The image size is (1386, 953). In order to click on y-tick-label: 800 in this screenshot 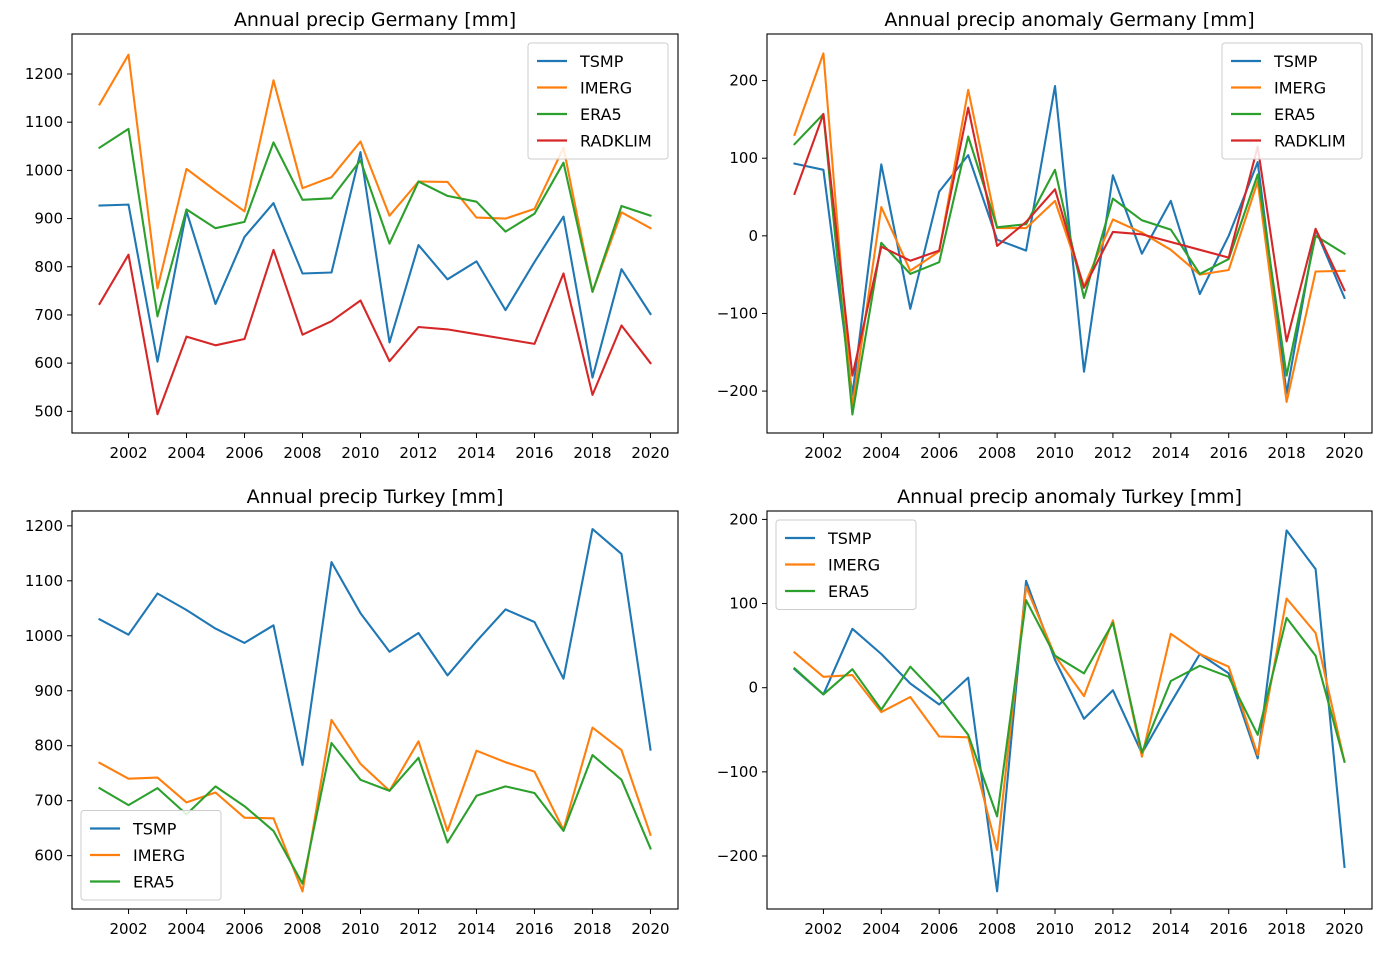, I will do `click(48, 746)`.